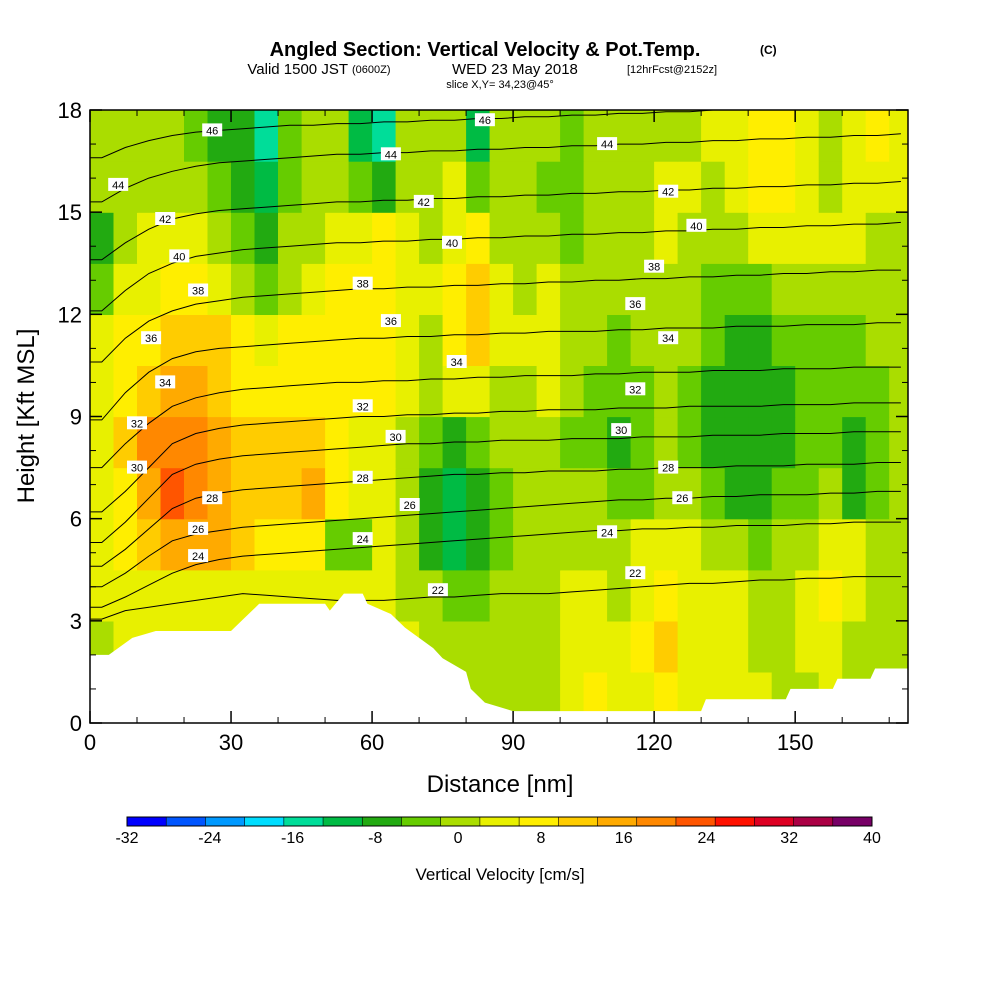 The height and width of the screenshot is (1000, 1000). What do you see at coordinates (297, 69) in the screenshot?
I see `subtitle-valid: Valid 1500 JST` at bounding box center [297, 69].